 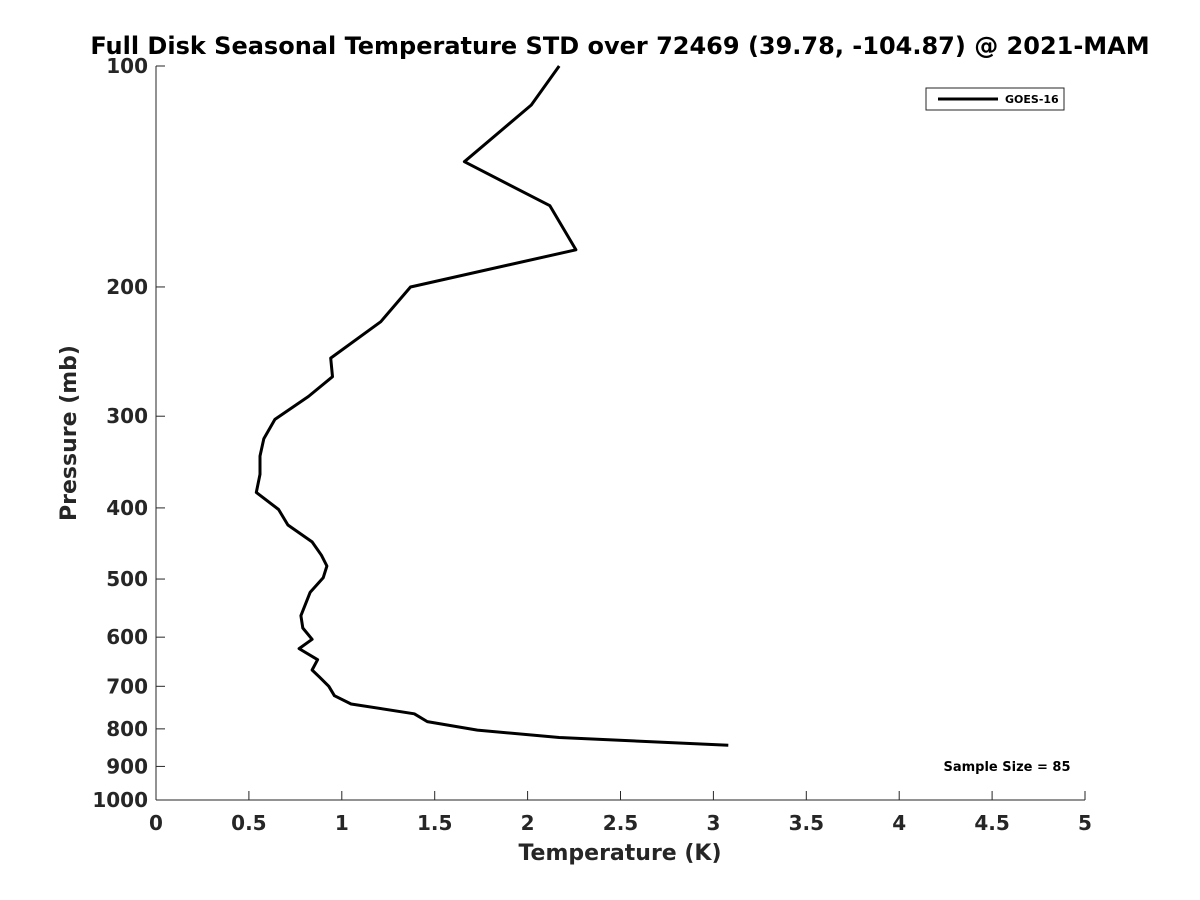 I want to click on y-tick-label: 600, so click(x=127, y=637).